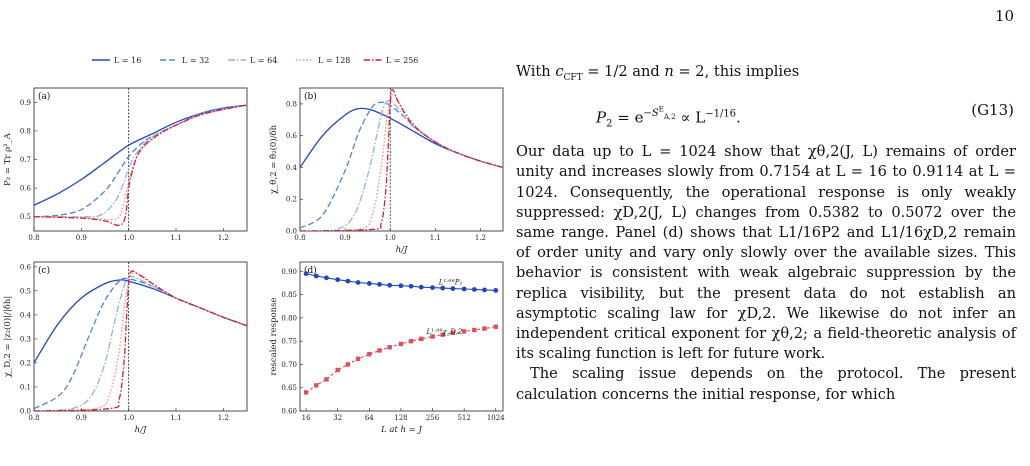  I want to click on x-tick-label-a-1: 0.9, so click(81, 238).